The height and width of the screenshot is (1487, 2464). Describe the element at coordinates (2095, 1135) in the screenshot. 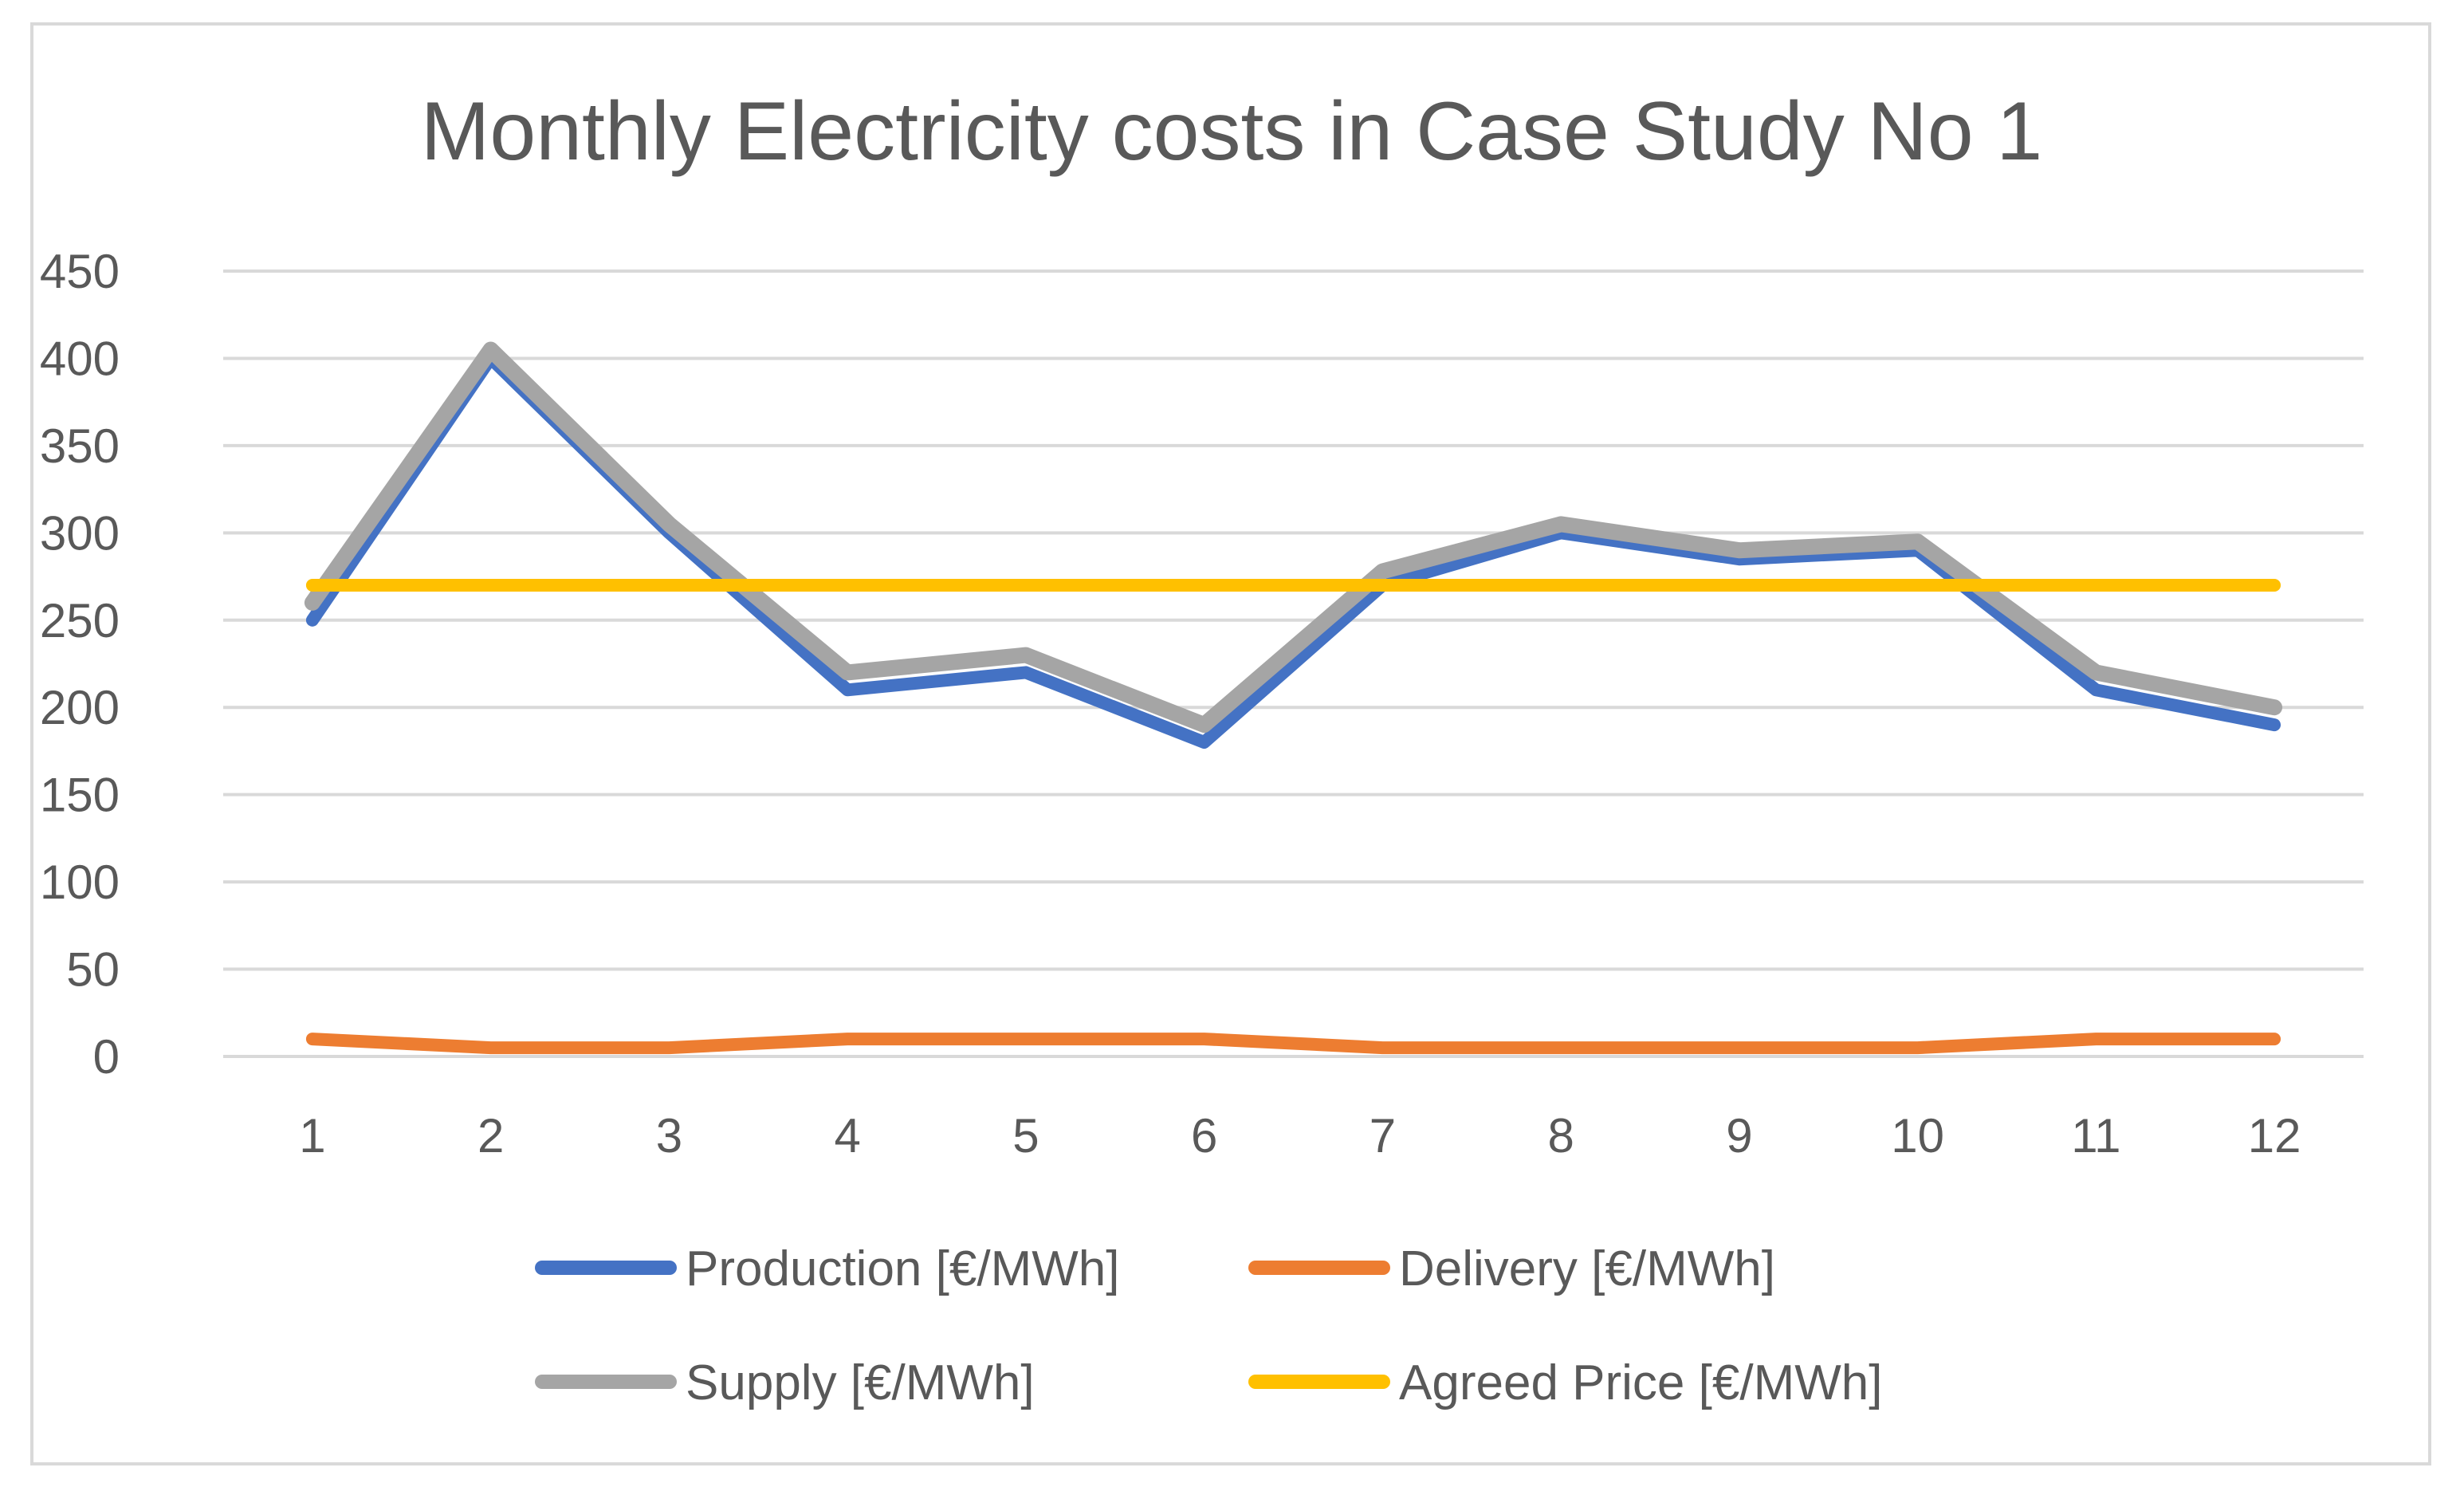

I see `x-tick-label: 11` at that location.